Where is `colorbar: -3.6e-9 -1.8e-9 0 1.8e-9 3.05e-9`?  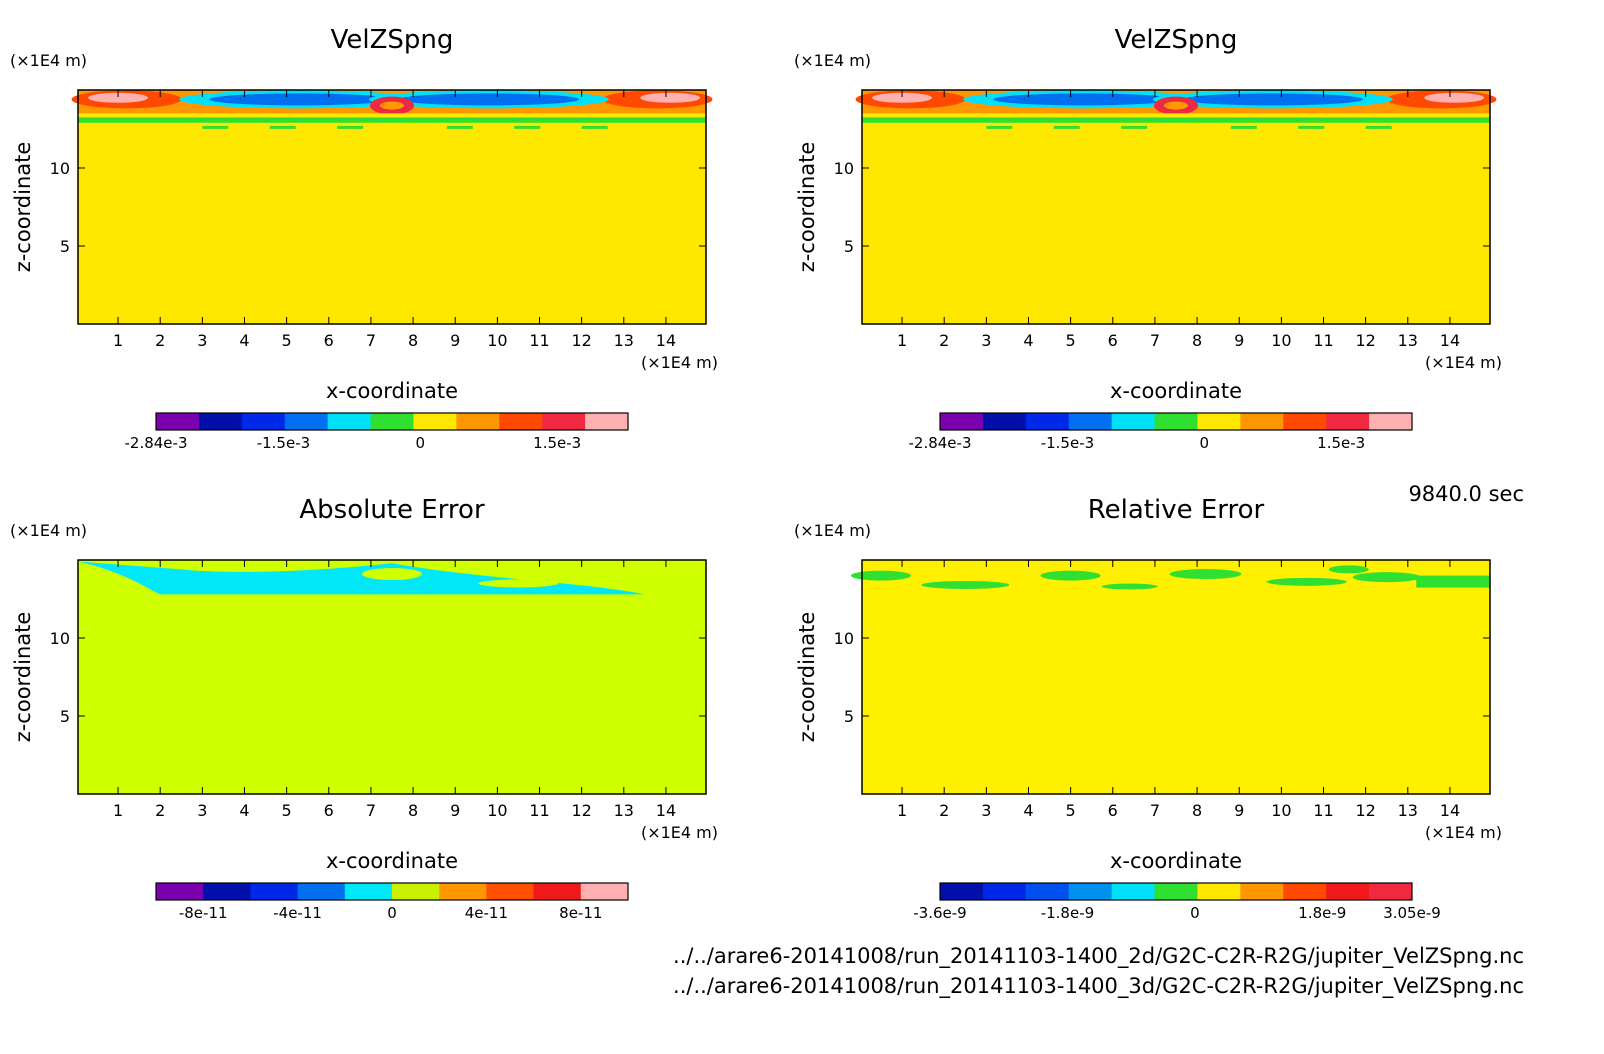
colorbar: -3.6e-9 -1.8e-9 0 1.8e-9 3.05e-9 is located at coordinates (1177, 902).